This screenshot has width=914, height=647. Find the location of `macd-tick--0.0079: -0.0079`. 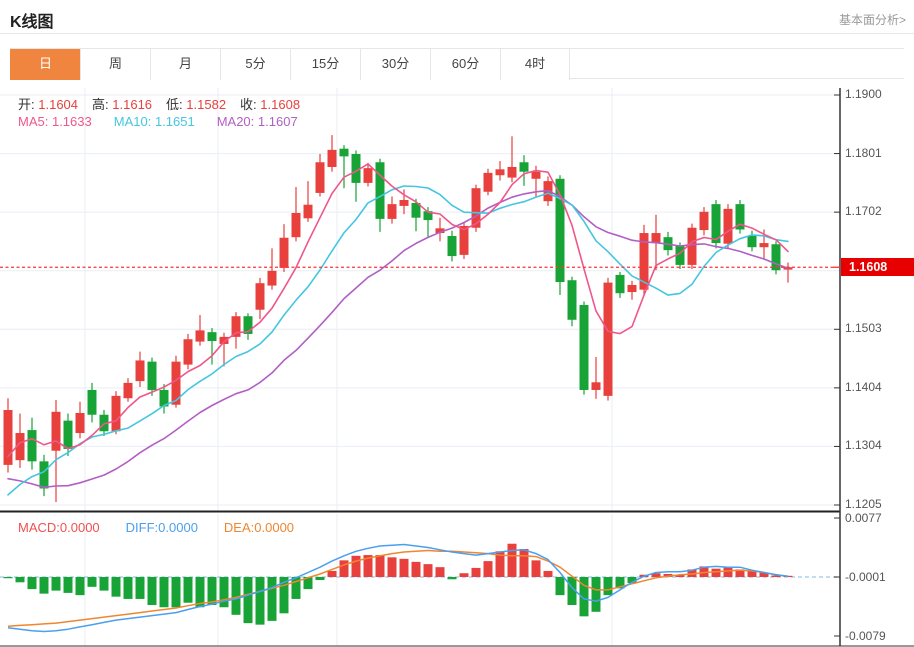

macd-tick--0.0079: -0.0079 is located at coordinates (865, 636).